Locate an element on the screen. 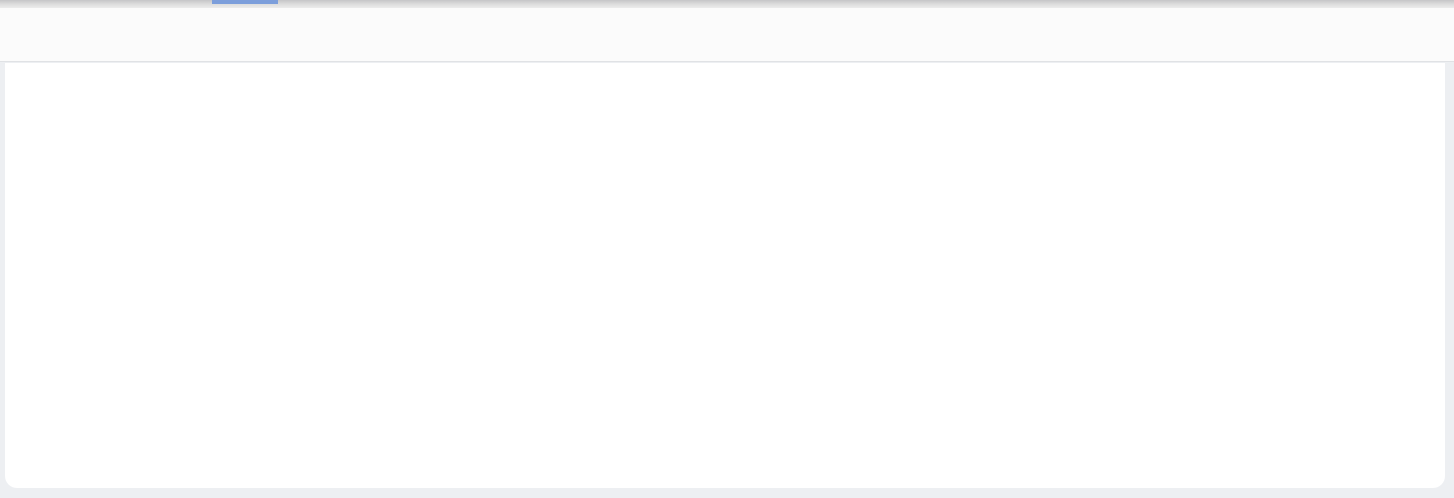 This screenshot has height=498, width=1454. page-top-strip is located at coordinates (727, 4).